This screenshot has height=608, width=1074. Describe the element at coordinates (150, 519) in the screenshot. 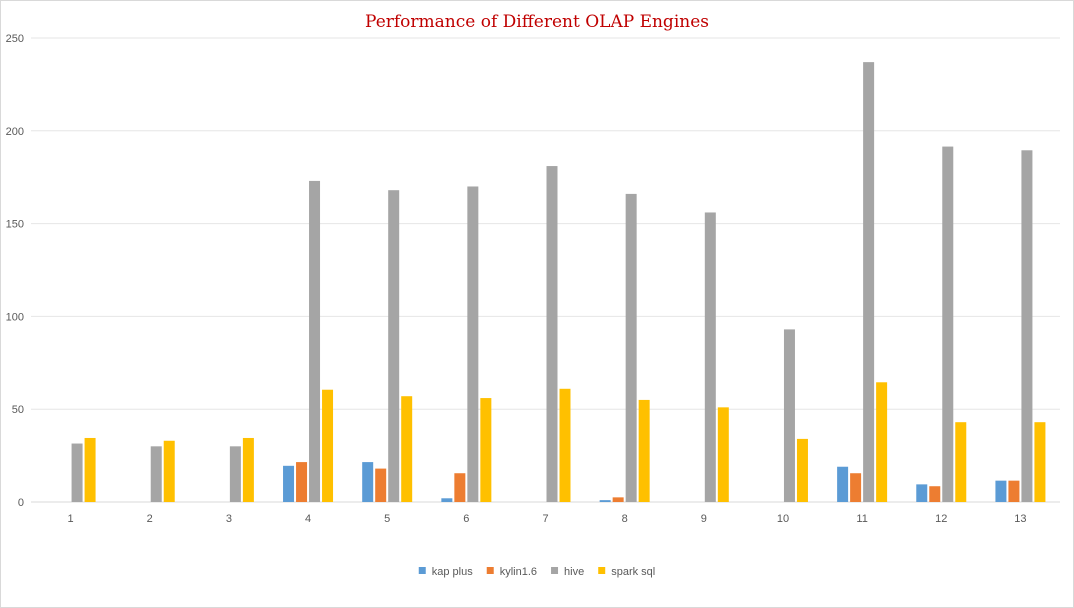

I see `x-tick-label: 2` at that location.